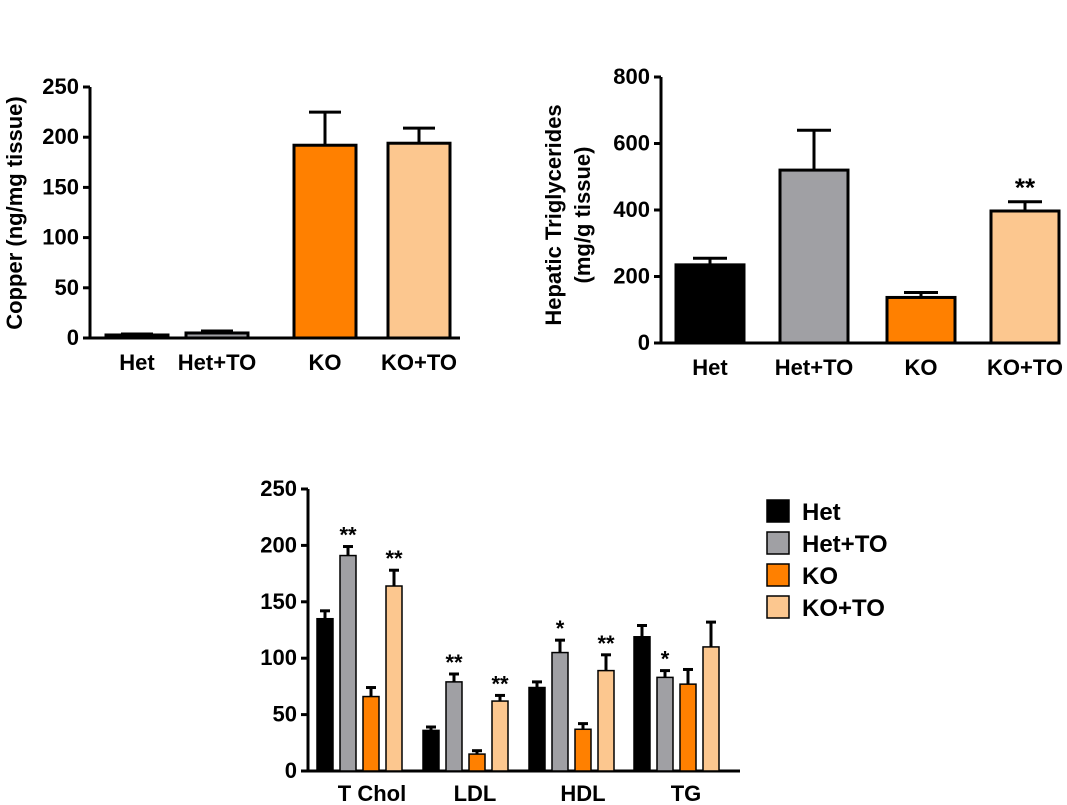 The width and height of the screenshot is (1067, 805). I want to click on y-axis-label: Copper (ng/mg tissue), so click(14, 212).